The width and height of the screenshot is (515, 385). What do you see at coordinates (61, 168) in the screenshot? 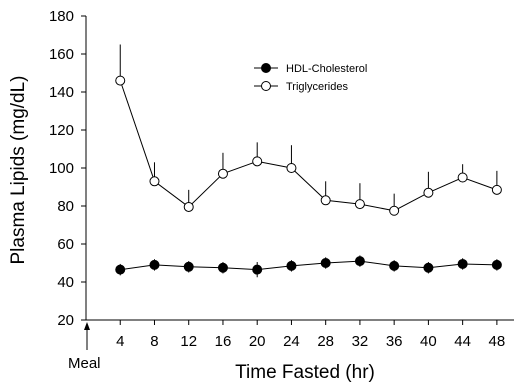
I see `y-tick-label: 100` at bounding box center [61, 168].